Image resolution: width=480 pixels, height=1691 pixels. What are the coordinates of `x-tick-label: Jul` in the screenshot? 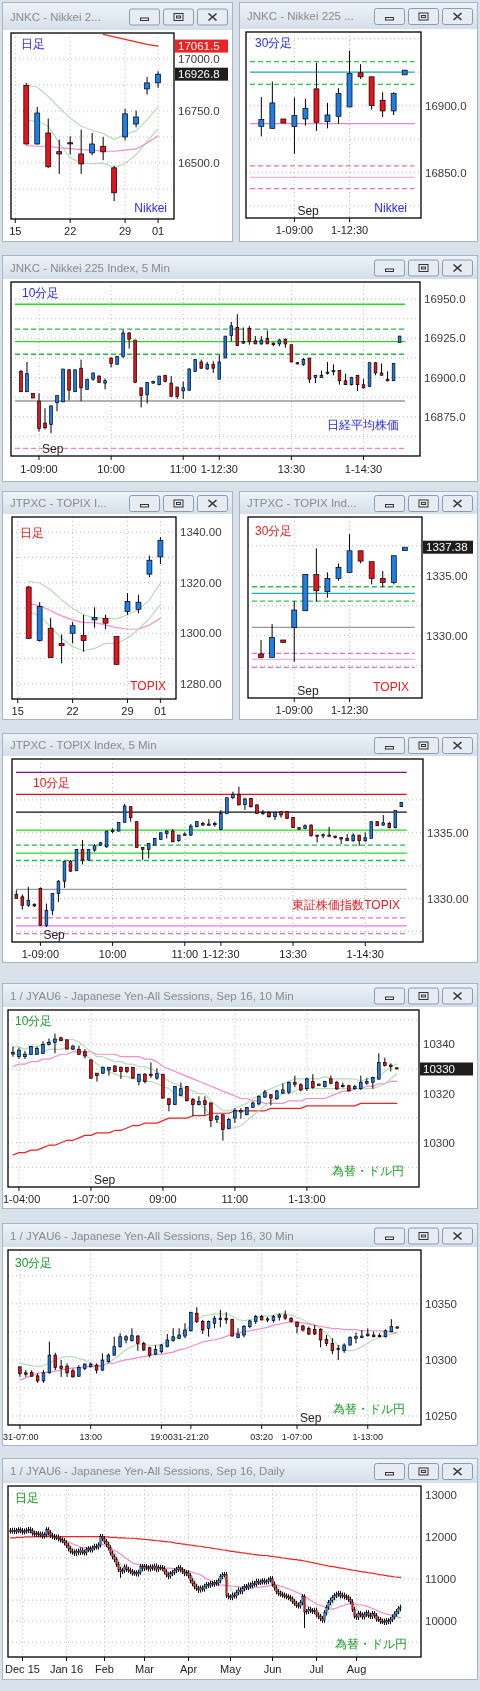 It's located at (316, 1669).